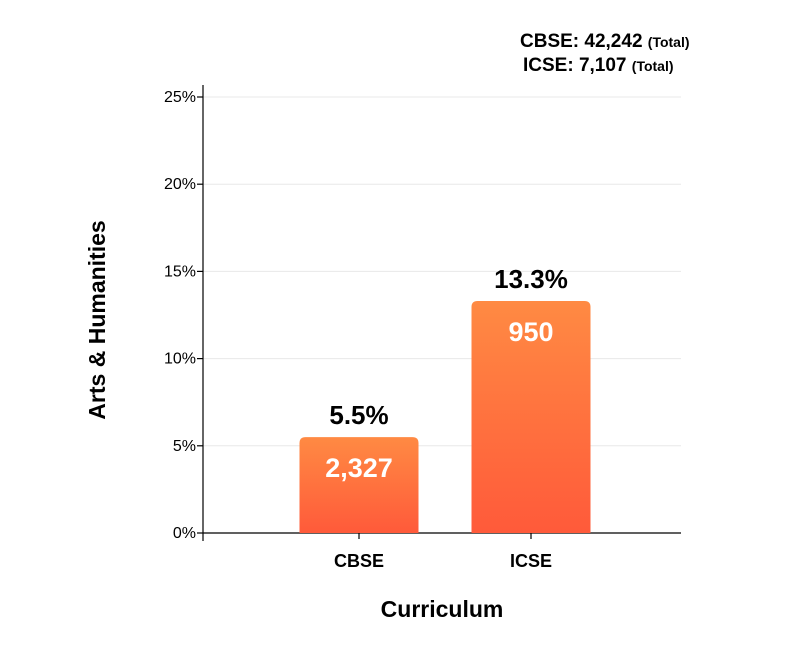  I want to click on count-label-icse: 950, so click(530, 332).